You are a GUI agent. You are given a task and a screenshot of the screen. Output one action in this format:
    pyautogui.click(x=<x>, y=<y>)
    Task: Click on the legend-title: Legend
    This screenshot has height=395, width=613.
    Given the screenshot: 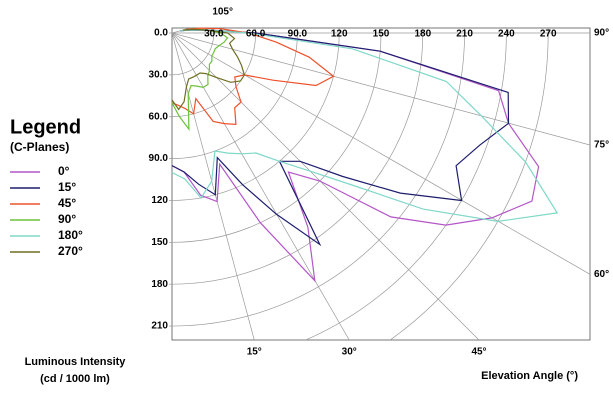 What is the action you would take?
    pyautogui.click(x=45, y=127)
    